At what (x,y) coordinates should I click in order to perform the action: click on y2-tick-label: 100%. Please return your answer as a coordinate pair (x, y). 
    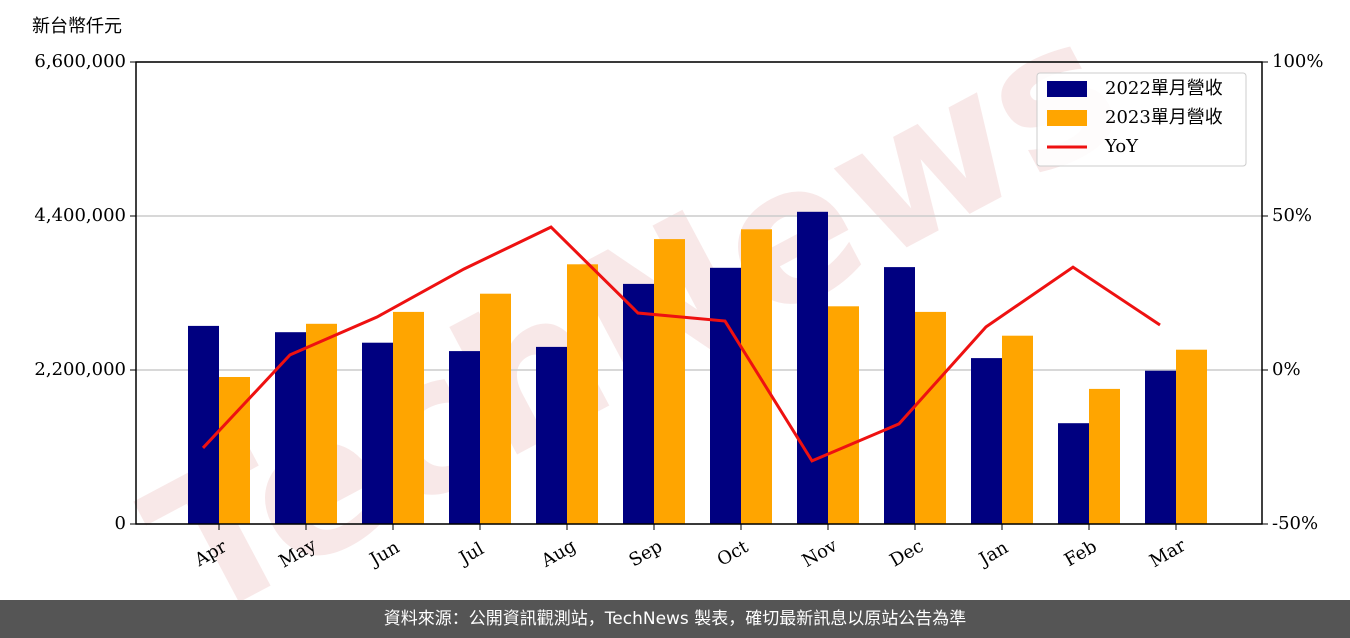
    Looking at the image, I should click on (1297, 61).